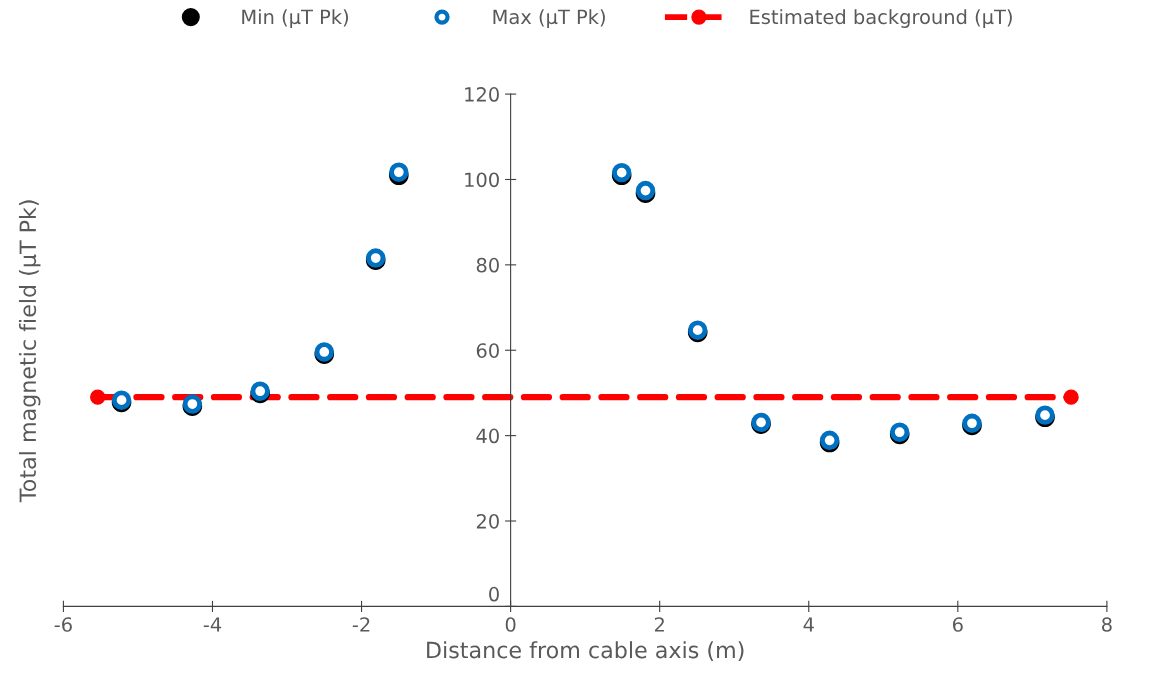 Image resolution: width=1153 pixels, height=697 pixels. Describe the element at coordinates (482, 180) in the screenshot. I see `y-tick-label: 100` at that location.